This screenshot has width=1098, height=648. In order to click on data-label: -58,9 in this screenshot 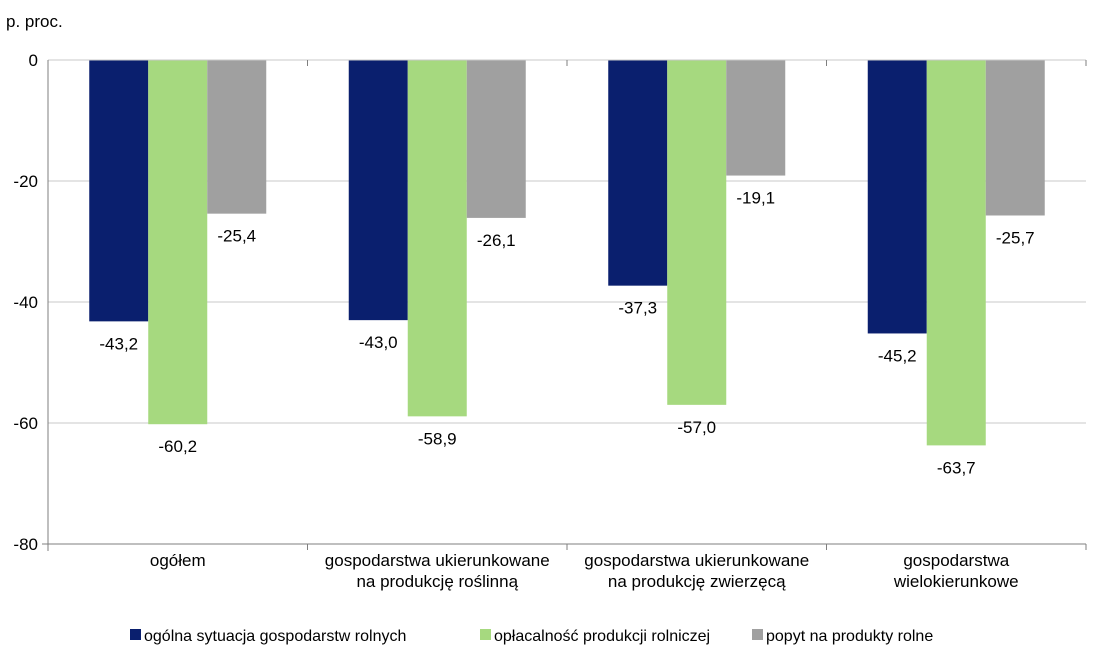, I will do `click(437, 438)`.